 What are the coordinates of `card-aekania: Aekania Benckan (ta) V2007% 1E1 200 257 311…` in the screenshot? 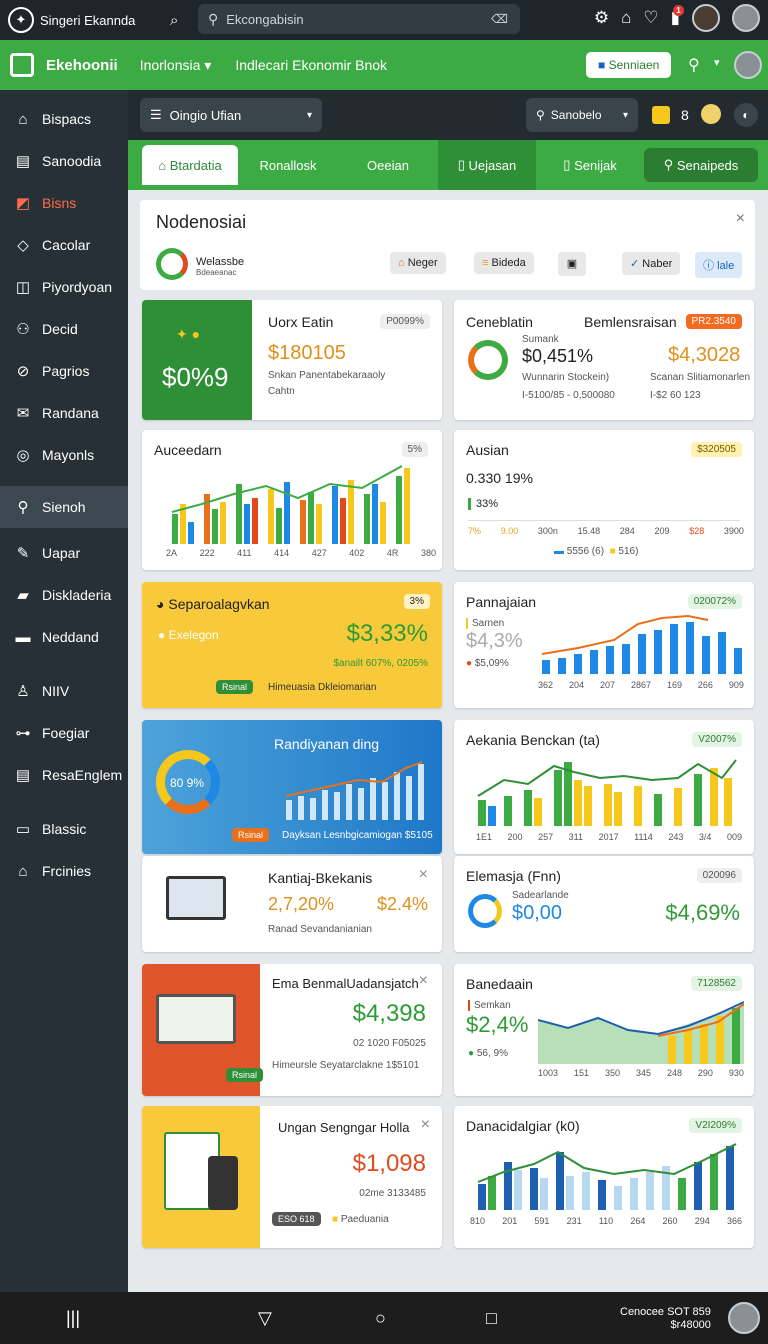 It's located at (604, 787).